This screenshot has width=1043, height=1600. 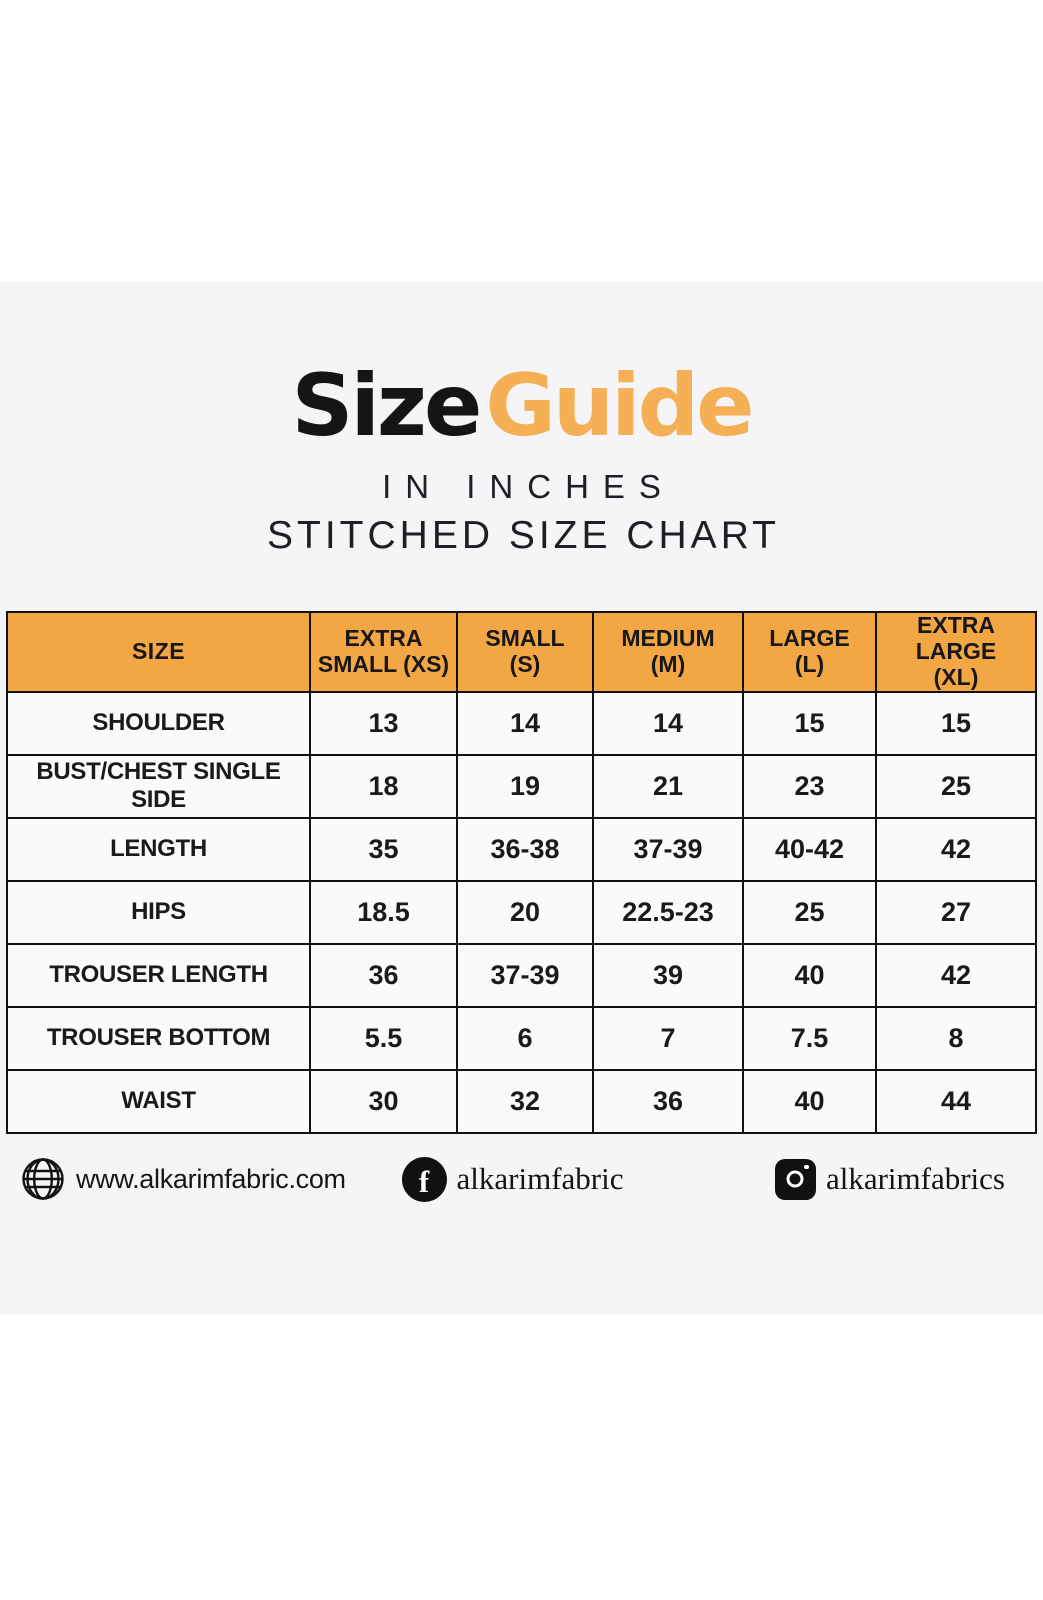 What do you see at coordinates (540, 1178) in the screenshot?
I see `facebook-handle: alkarimfabric` at bounding box center [540, 1178].